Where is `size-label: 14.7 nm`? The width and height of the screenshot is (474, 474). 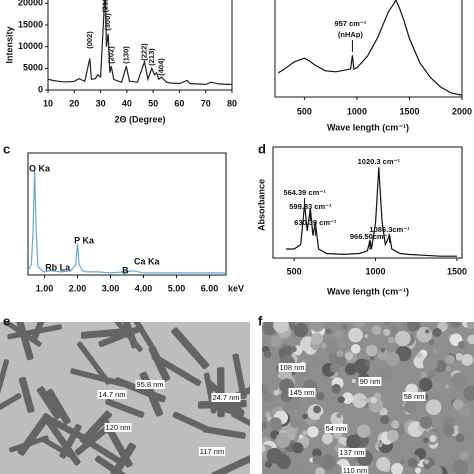
size-label: 14.7 nm is located at coordinates (111, 394).